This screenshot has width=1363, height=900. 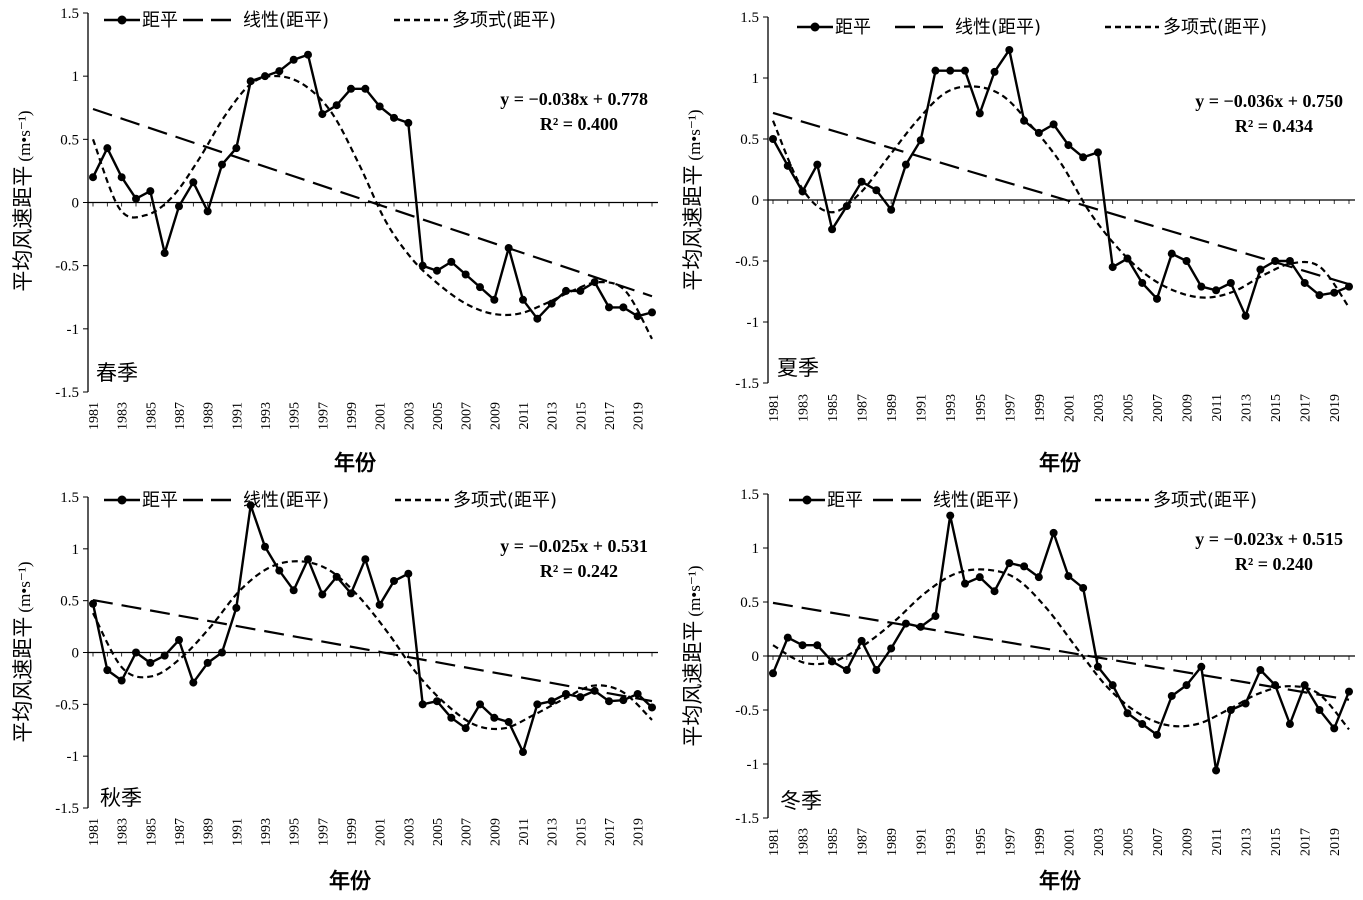 What do you see at coordinates (1274, 564) in the screenshot?
I see `r-squared: R² = 0.240` at bounding box center [1274, 564].